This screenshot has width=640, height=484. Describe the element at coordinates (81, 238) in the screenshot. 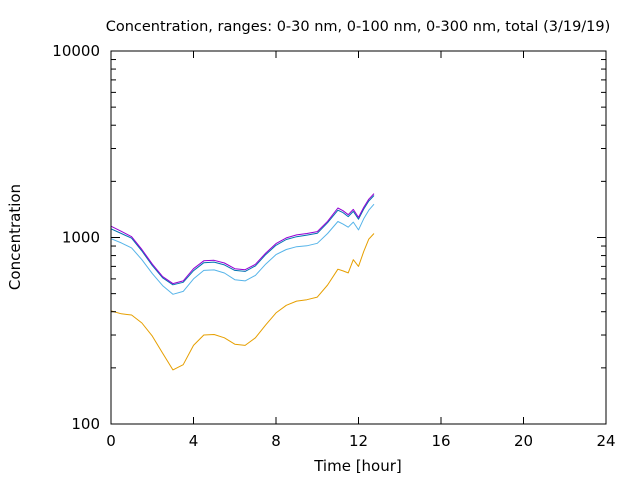

I see `y-tick-label: 1000` at that location.